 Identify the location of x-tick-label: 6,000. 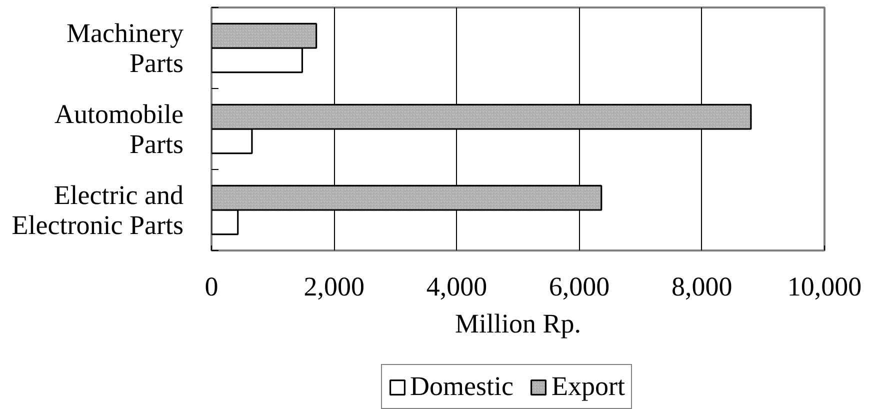
(579, 287).